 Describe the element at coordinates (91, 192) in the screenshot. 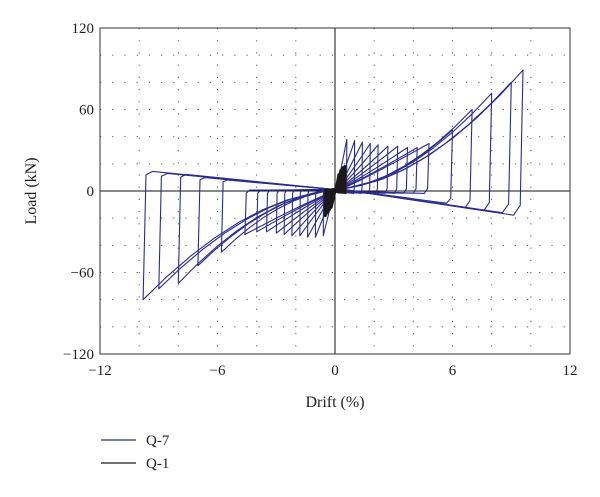

I see `y-tick-label: 0` at that location.